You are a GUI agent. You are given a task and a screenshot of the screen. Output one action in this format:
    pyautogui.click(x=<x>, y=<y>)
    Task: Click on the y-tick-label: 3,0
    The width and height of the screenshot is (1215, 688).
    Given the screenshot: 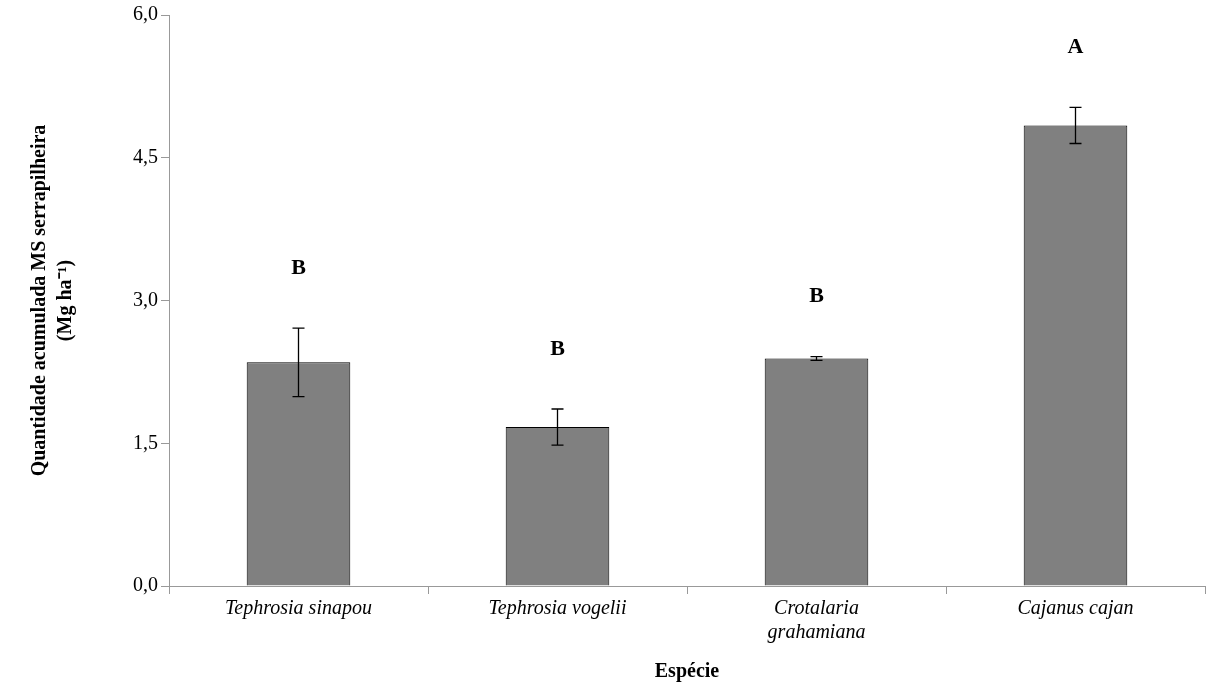 What is the action you would take?
    pyautogui.click(x=145, y=298)
    